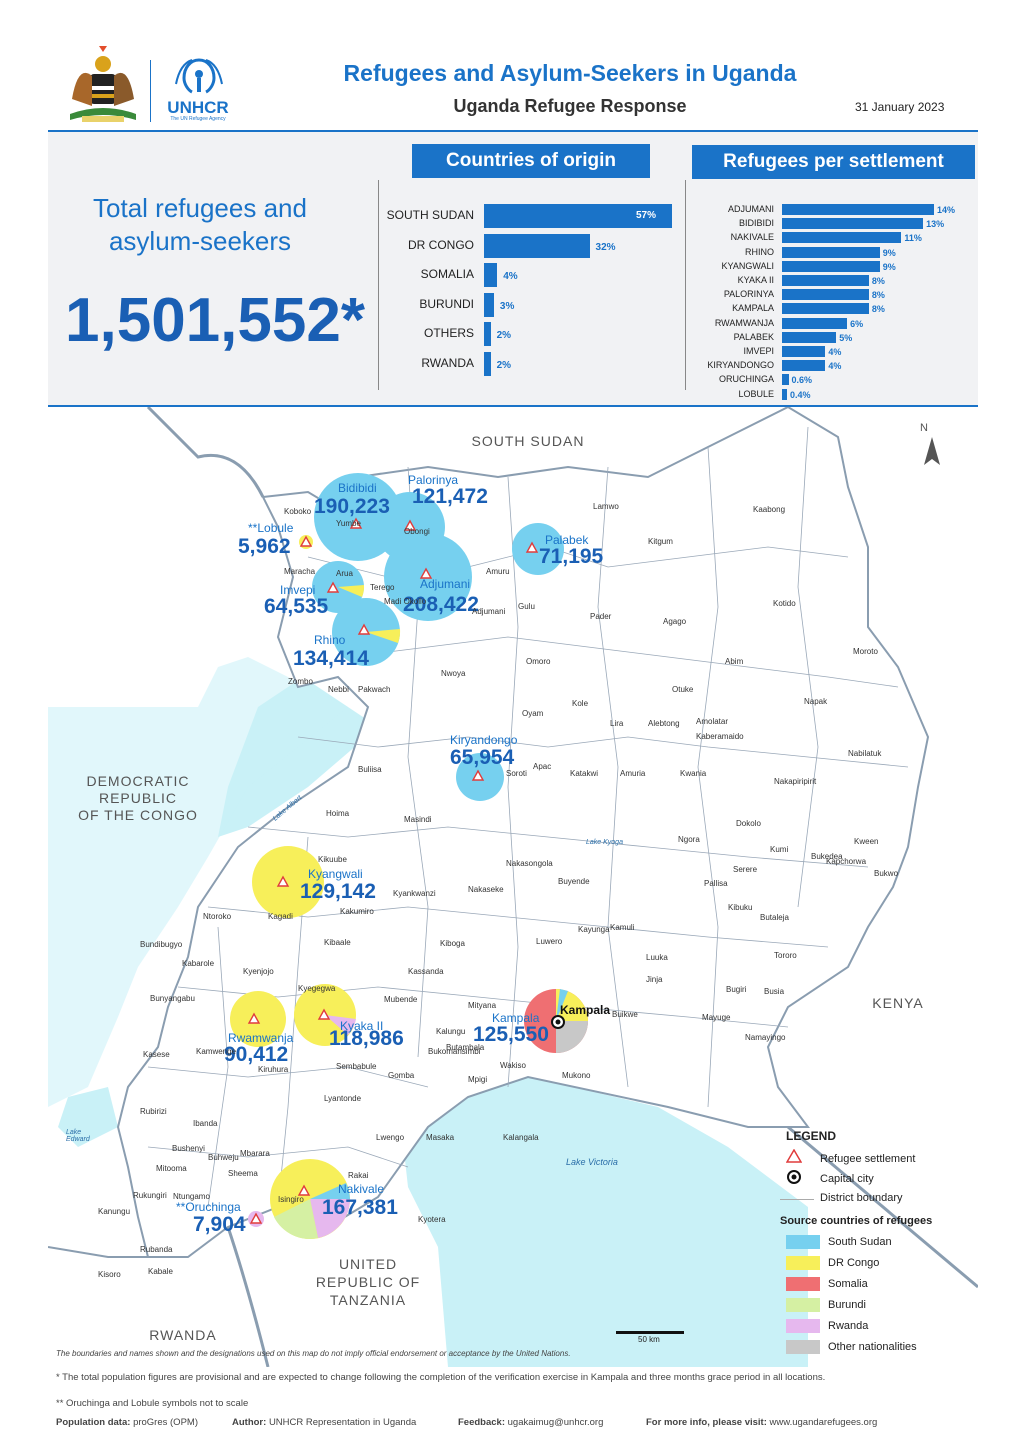  I want to click on settlement-name: Adjumani, so click(445, 584).